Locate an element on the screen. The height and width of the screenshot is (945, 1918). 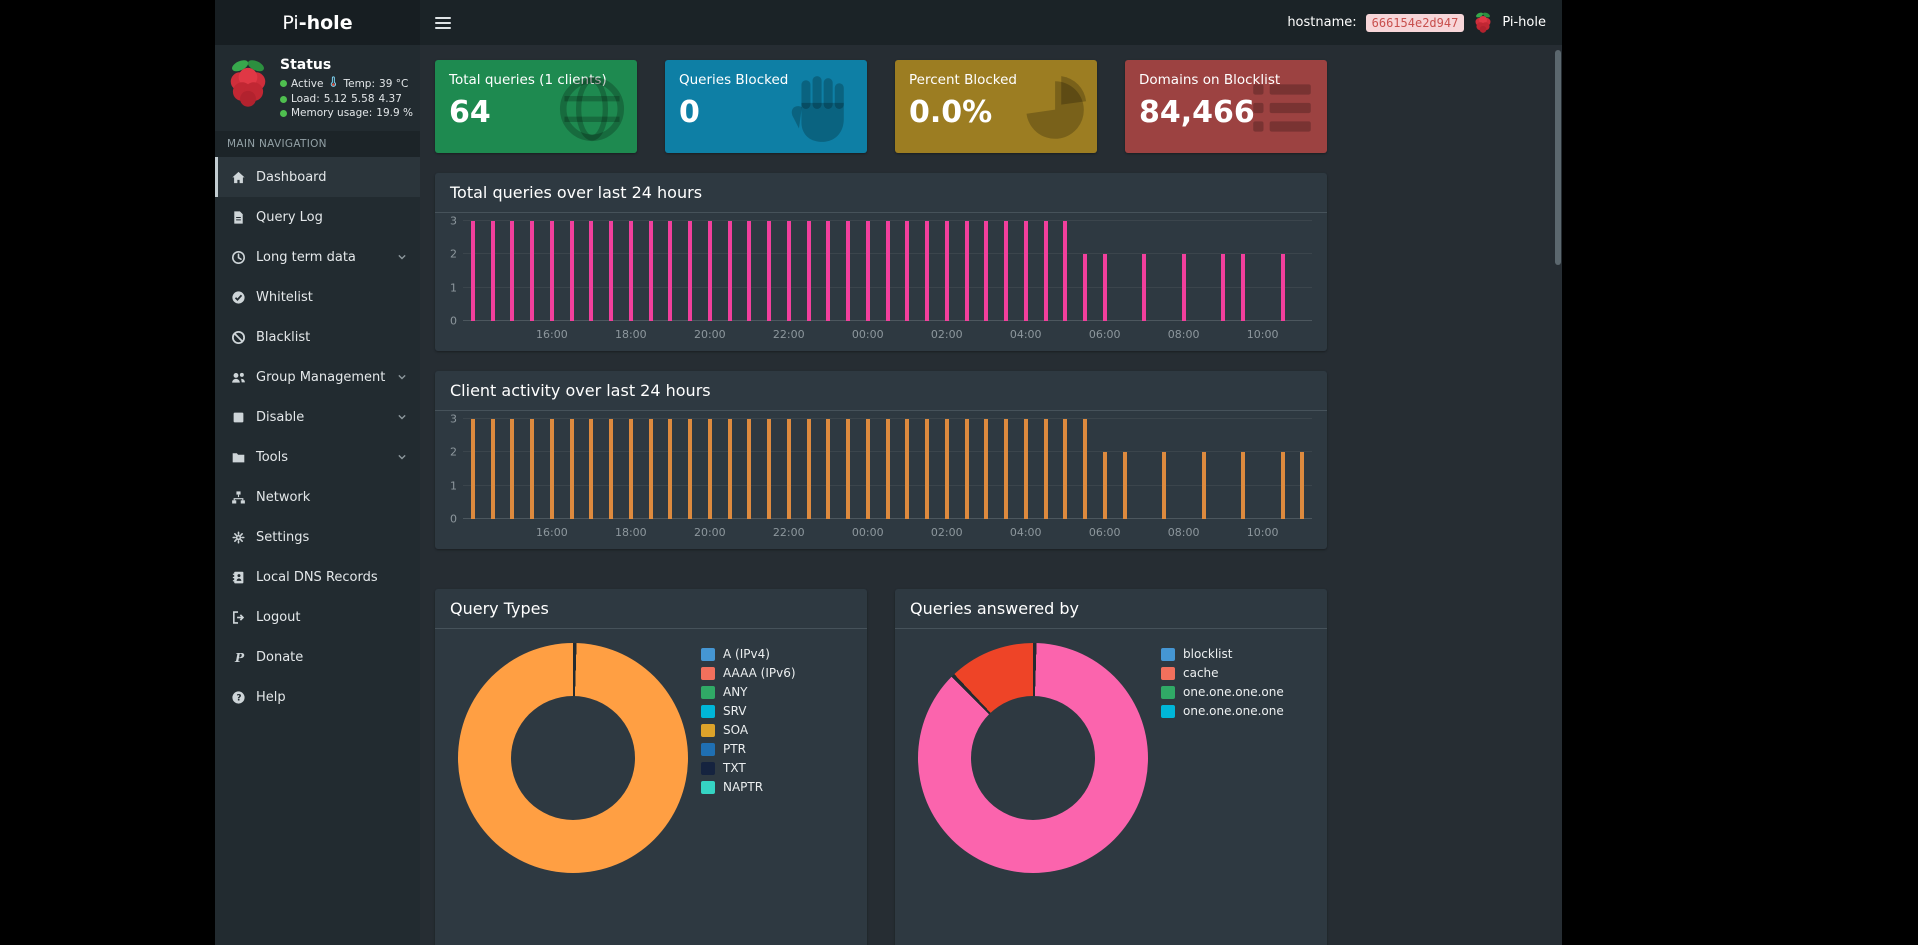
check-circle-icon is located at coordinates (238, 297).